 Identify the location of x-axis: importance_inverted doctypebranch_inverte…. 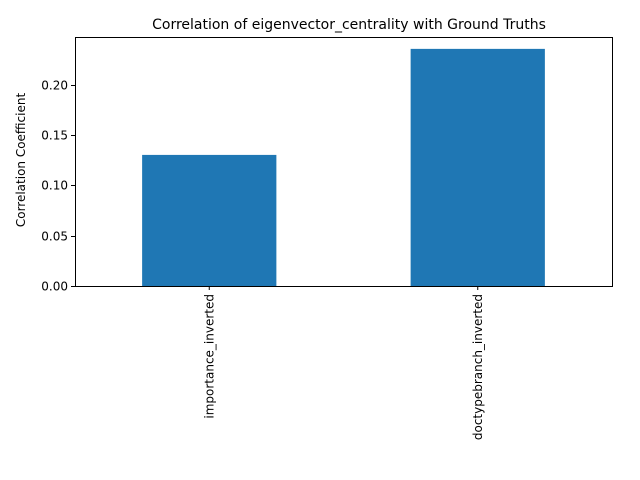
(343, 363).